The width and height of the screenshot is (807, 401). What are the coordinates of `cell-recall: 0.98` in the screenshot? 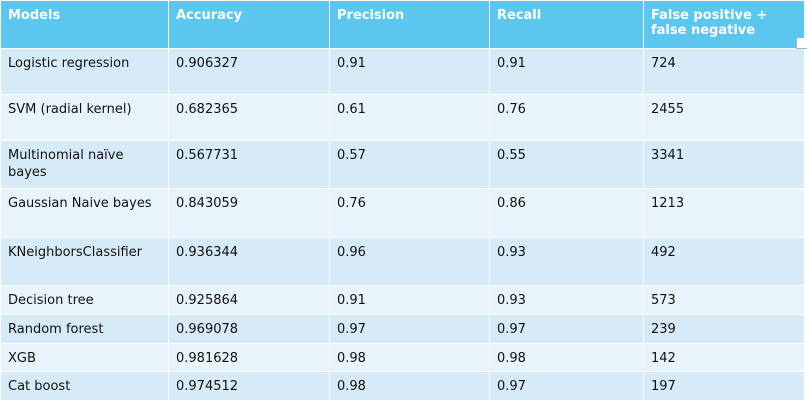 It's located at (566, 357).